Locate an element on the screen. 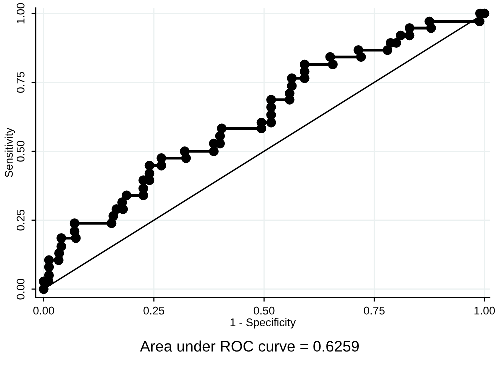 This screenshot has width=500, height=372. text: Area under ROC curve = 0.6259 is located at coordinates (250, 346).